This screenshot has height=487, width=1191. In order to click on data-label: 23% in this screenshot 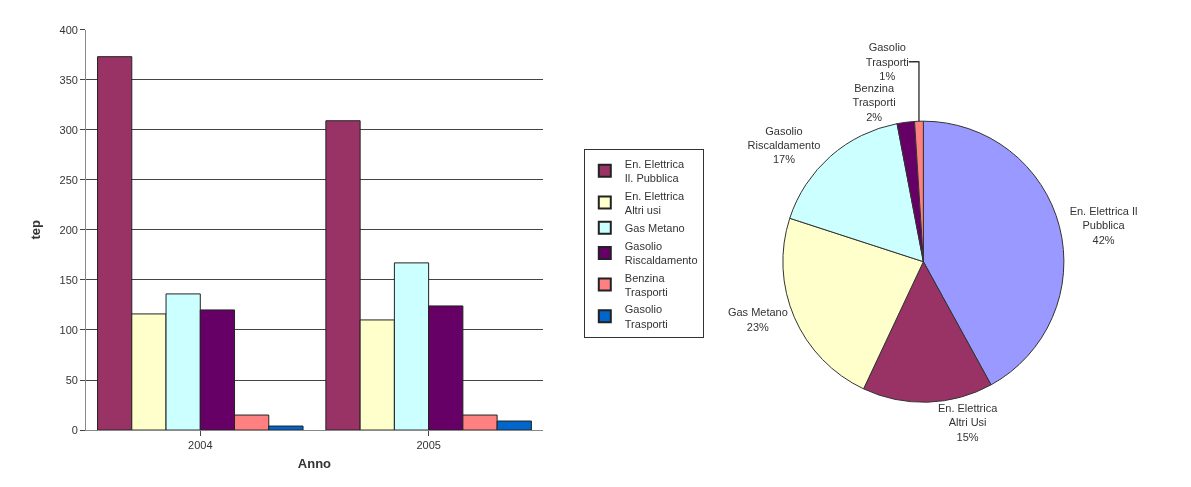, I will do `click(758, 326)`.